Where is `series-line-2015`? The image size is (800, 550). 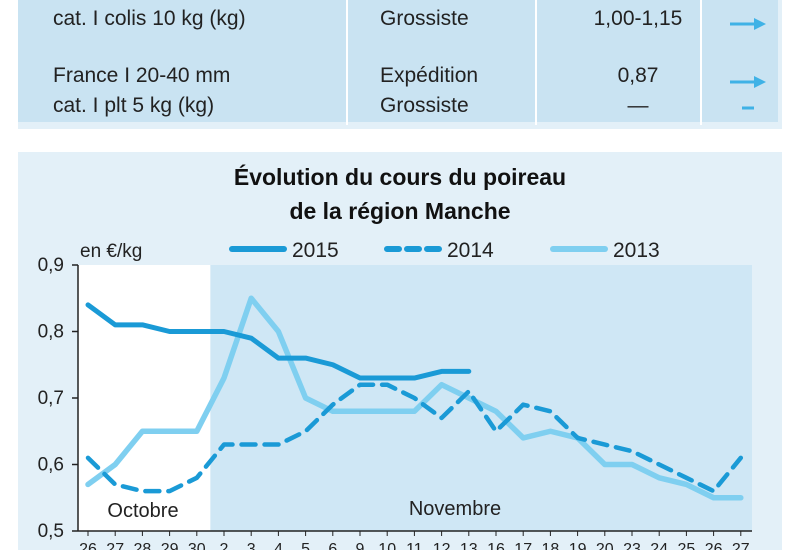
series-line-2015 is located at coordinates (278, 341).